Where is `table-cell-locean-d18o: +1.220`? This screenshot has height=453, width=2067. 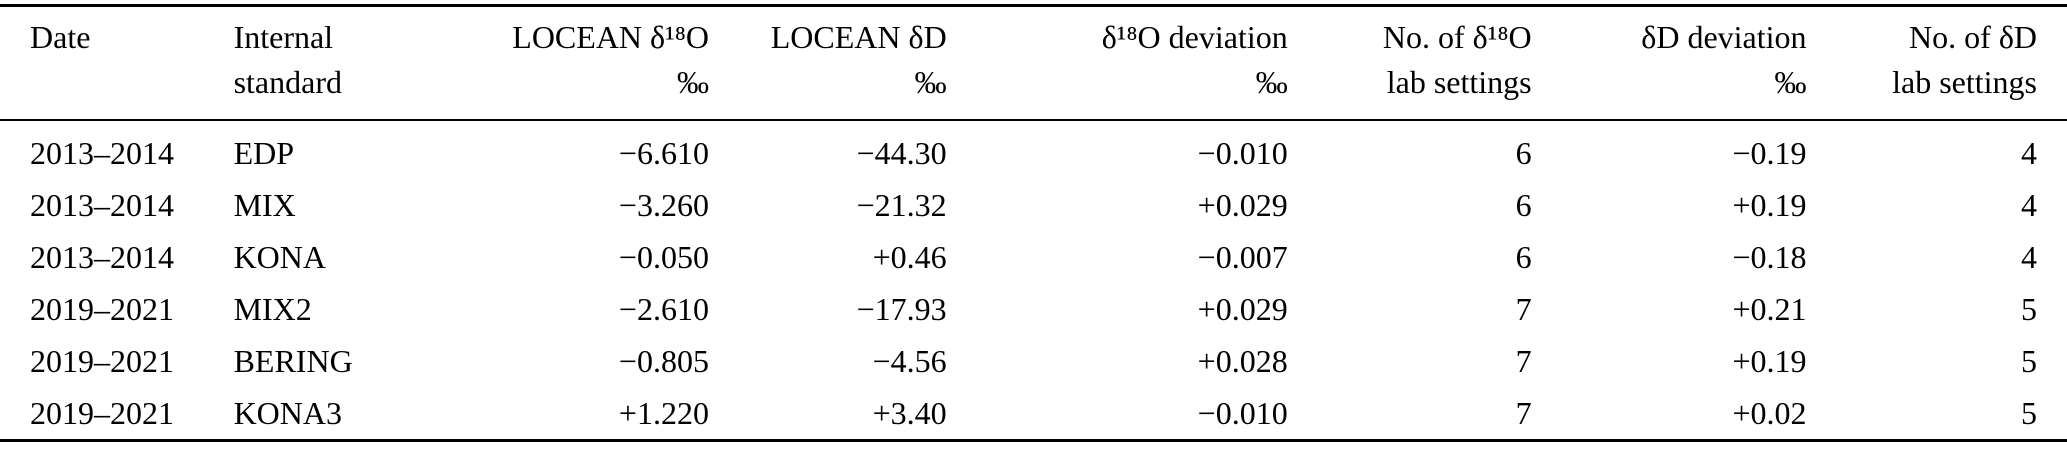
table-cell-locean-d18o: +1.220 is located at coordinates (663, 413).